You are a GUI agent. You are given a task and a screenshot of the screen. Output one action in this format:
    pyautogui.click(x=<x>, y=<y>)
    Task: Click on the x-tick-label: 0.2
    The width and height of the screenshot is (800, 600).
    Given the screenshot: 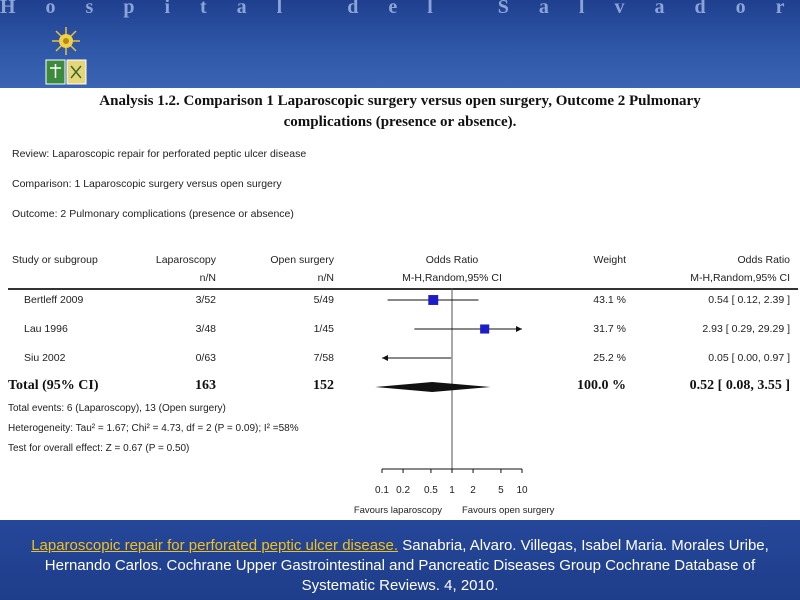 What is the action you would take?
    pyautogui.click(x=403, y=490)
    